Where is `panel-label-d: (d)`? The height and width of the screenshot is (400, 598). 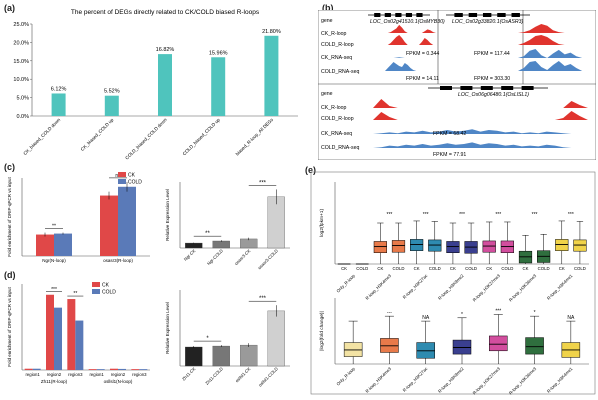 panel-label-d: (d) is located at coordinates (10, 275).